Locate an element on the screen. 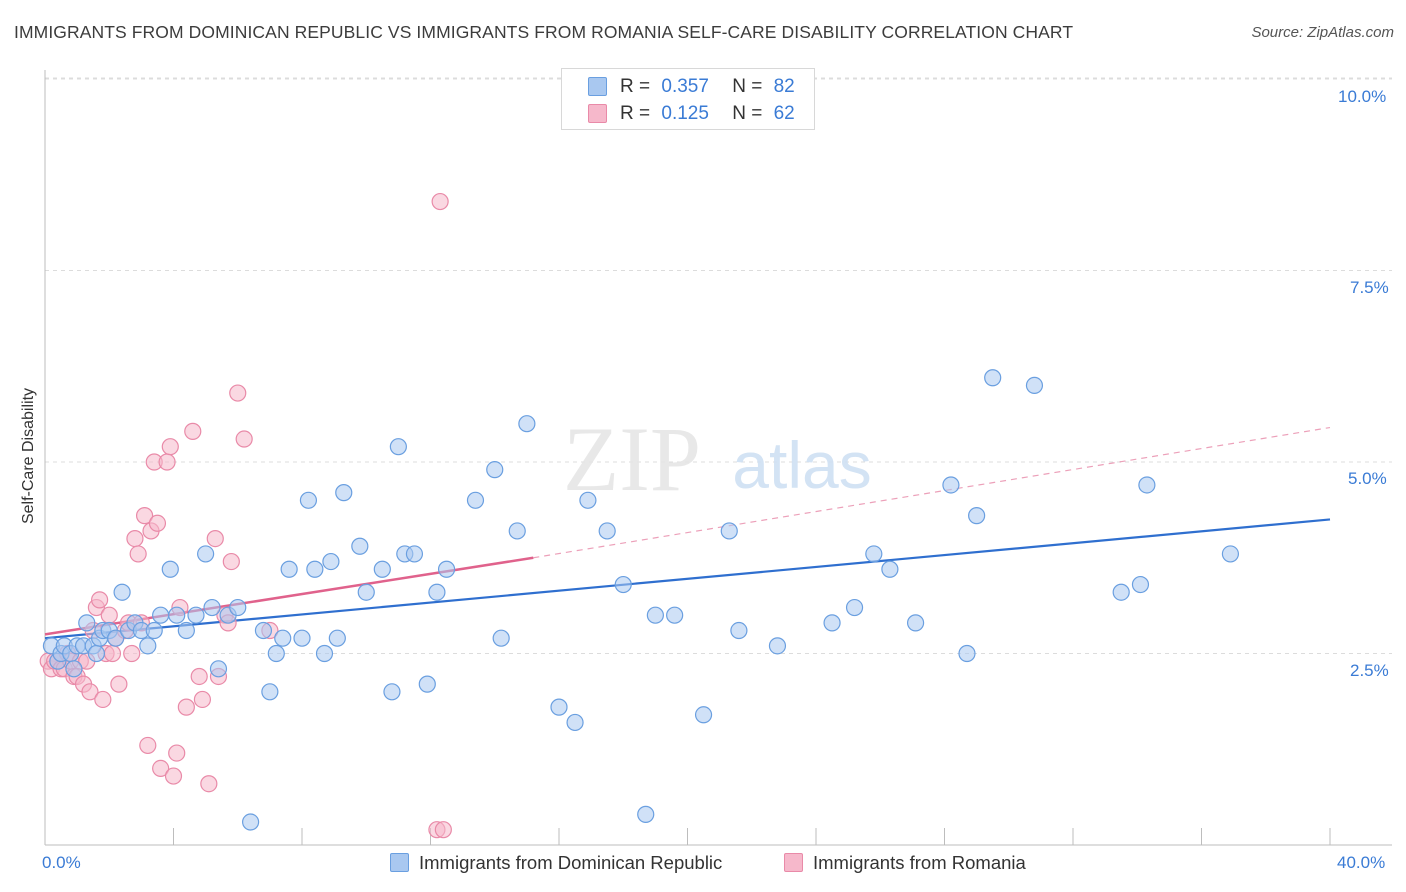  legend-label-dominican: Immigrants from Dominican Republic is located at coordinates (571, 862).